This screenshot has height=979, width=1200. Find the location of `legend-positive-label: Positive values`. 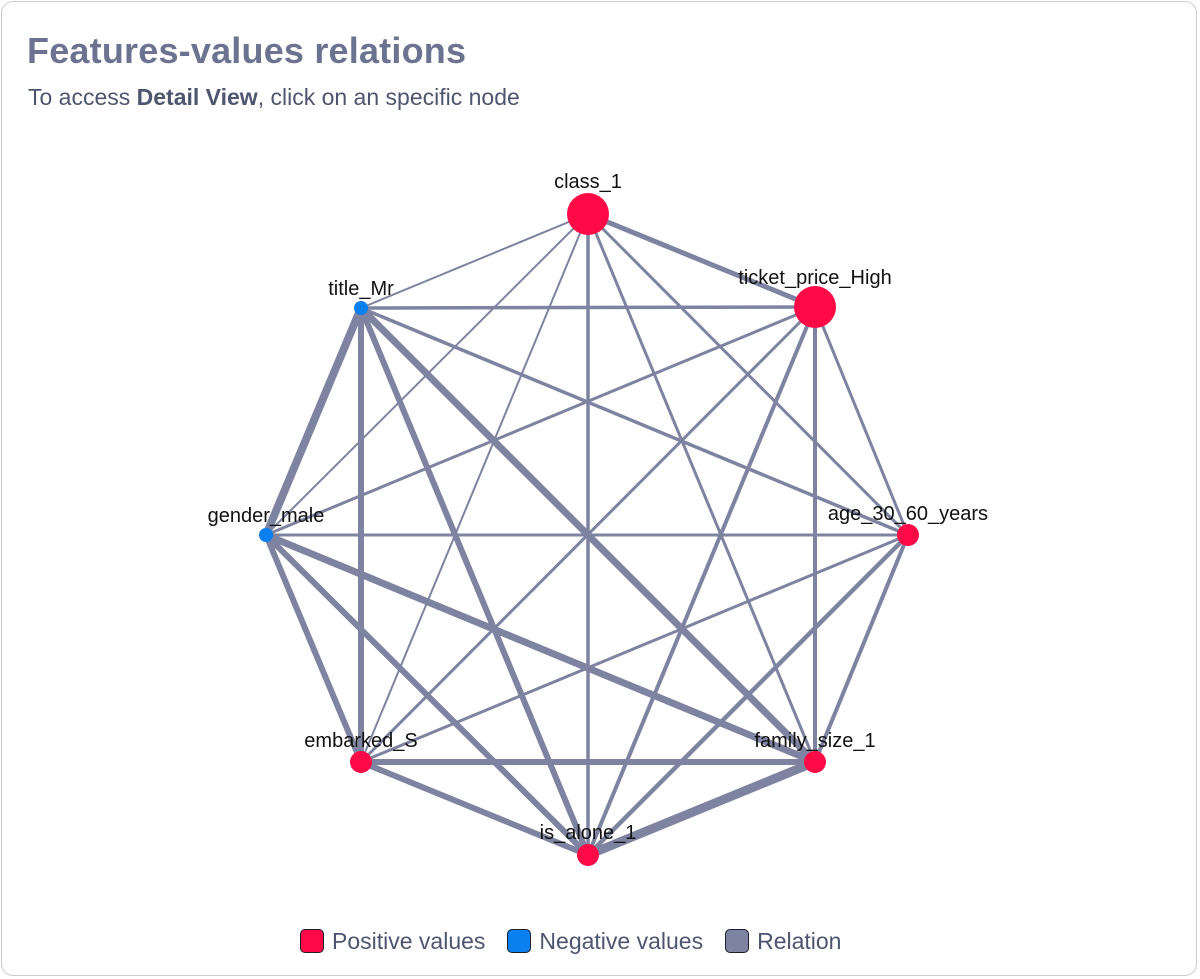

legend-positive-label: Positive values is located at coordinates (409, 940).